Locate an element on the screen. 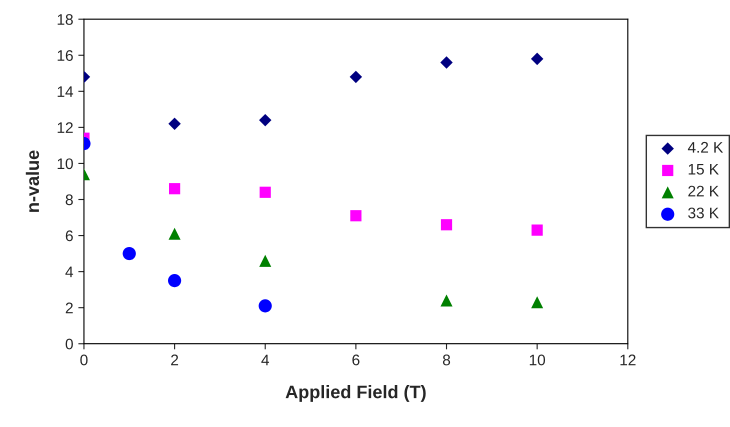  y-tick-label: 2 is located at coordinates (69, 308).